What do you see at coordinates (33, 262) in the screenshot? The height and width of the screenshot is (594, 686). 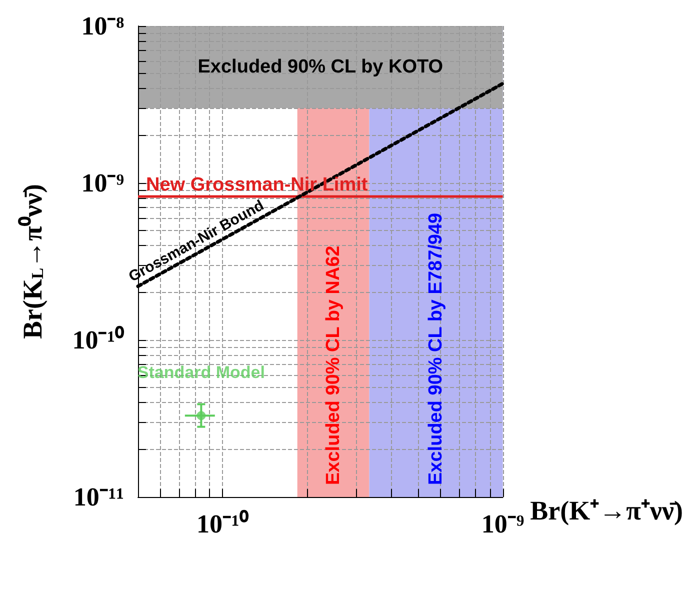 I see `y-axis-title: Br(KL→π⁰νν̄)` at bounding box center [33, 262].